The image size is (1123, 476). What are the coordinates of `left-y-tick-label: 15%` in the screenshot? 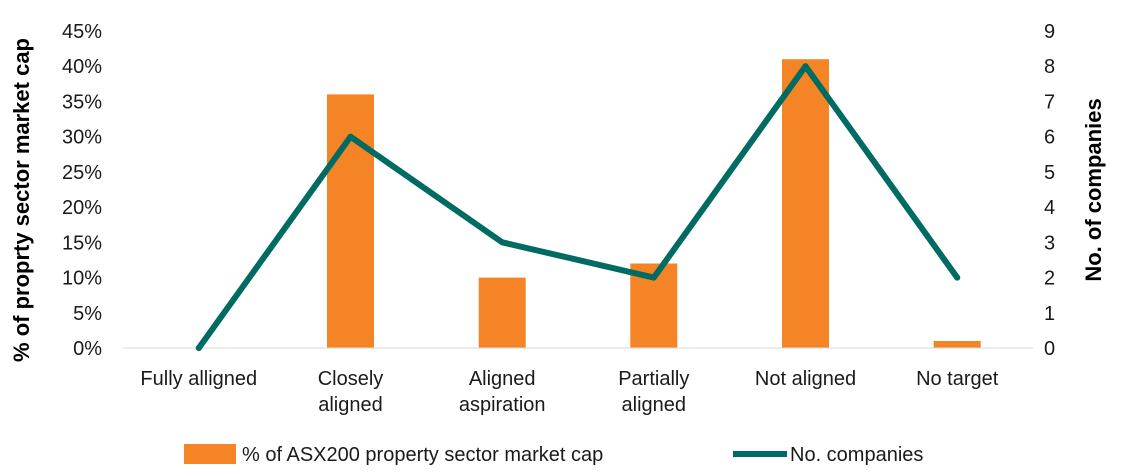 It's located at (82, 243).